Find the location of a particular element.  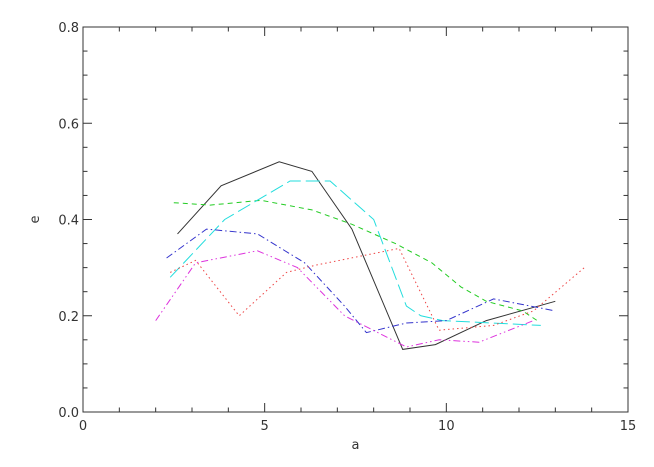

x-axis-tick-labels: 0 5 10 15 is located at coordinates (357, 426).